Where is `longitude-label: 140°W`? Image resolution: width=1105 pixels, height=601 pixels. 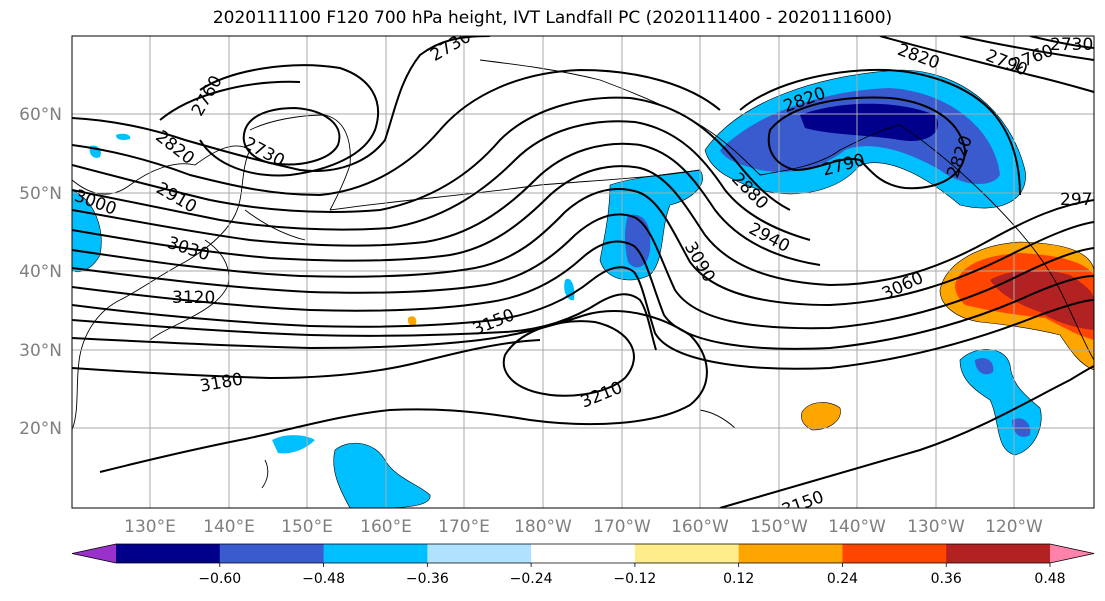 longitude-label: 140°W is located at coordinates (857, 527).